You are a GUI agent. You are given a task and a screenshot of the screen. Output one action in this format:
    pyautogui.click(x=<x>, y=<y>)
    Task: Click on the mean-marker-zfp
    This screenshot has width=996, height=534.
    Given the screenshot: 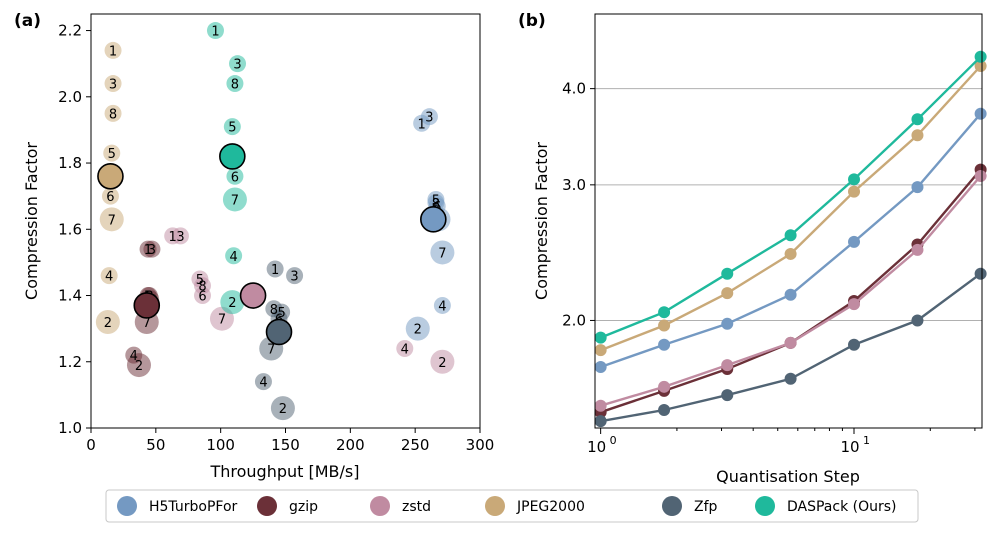 What is the action you would take?
    pyautogui.click(x=279, y=332)
    